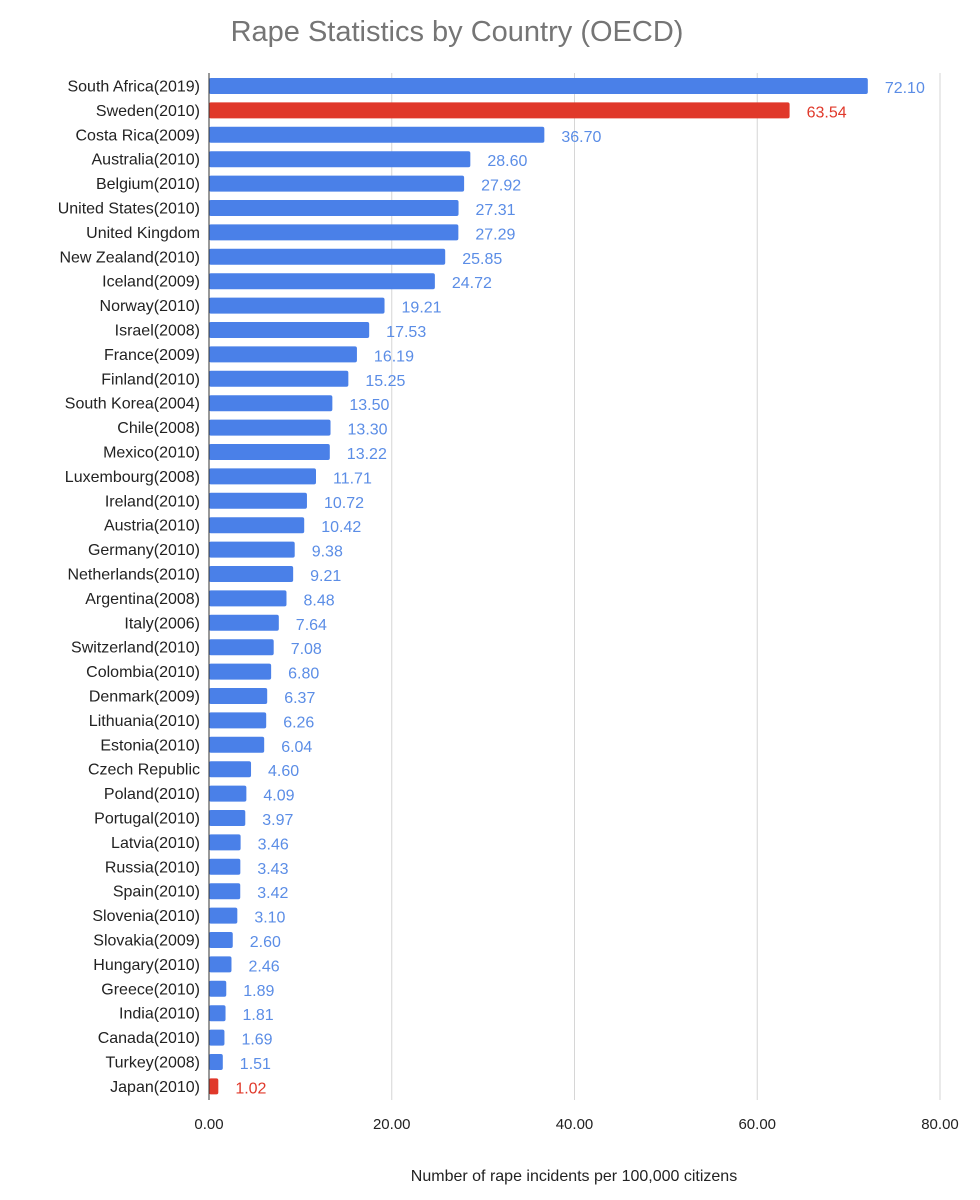 The width and height of the screenshot is (980, 1200). Describe the element at coordinates (138, 135) in the screenshot. I see `category-label: Costa Rica(2009)` at that location.